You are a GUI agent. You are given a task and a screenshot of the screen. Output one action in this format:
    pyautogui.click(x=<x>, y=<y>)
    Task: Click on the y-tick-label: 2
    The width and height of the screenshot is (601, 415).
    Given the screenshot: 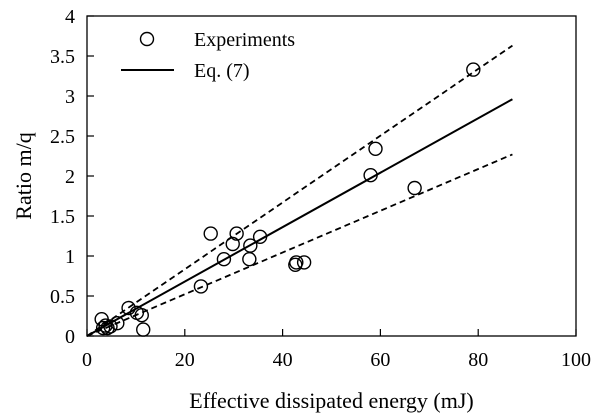 What is the action you would take?
    pyautogui.click(x=70, y=177)
    